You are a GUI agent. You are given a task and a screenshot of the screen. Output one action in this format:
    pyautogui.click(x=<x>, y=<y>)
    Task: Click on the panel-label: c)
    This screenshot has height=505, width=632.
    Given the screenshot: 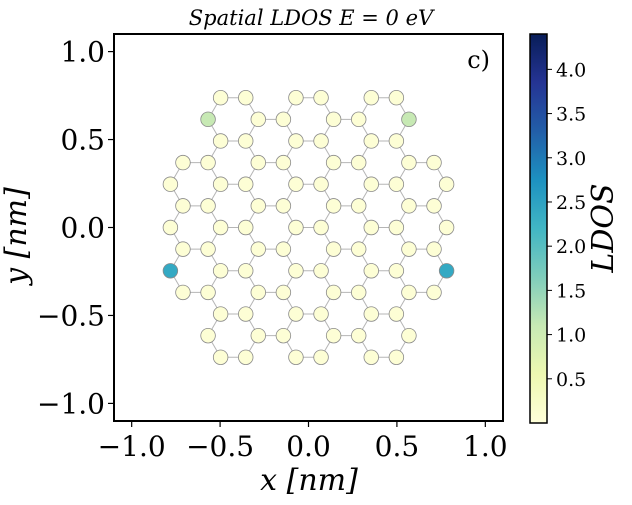 What is the action you would take?
    pyautogui.click(x=478, y=60)
    